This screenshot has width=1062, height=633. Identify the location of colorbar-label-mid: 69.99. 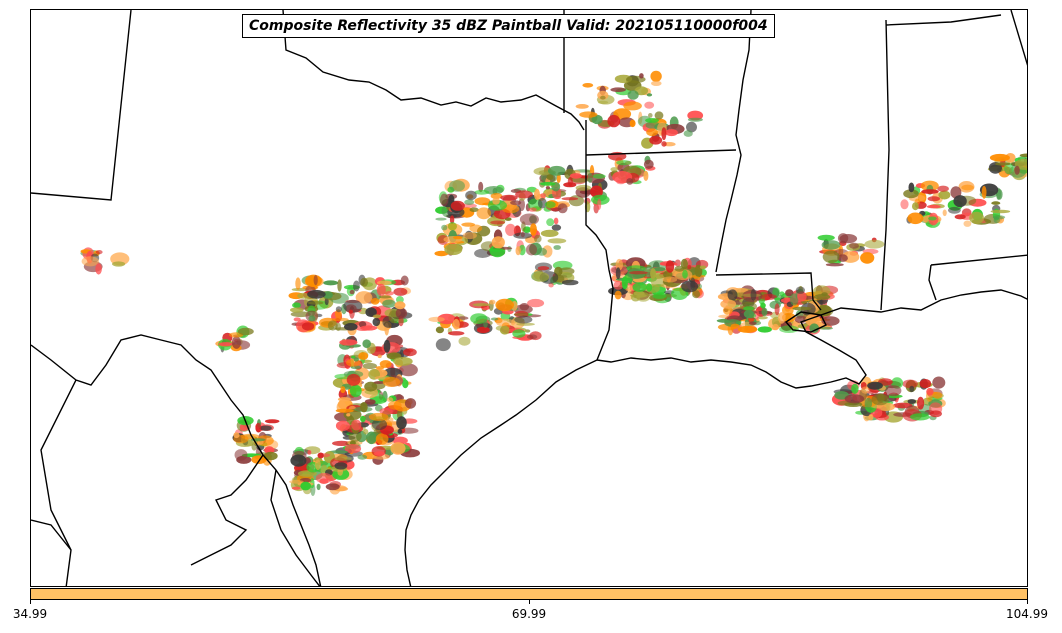
(529, 614).